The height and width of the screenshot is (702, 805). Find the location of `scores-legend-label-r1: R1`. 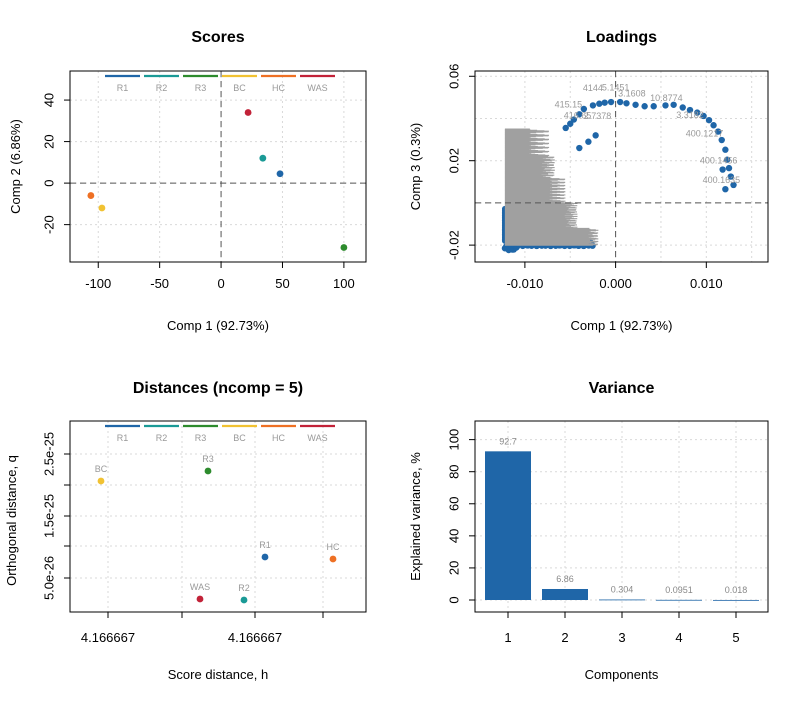

scores-legend-label-r1: R1 is located at coordinates (123, 88).